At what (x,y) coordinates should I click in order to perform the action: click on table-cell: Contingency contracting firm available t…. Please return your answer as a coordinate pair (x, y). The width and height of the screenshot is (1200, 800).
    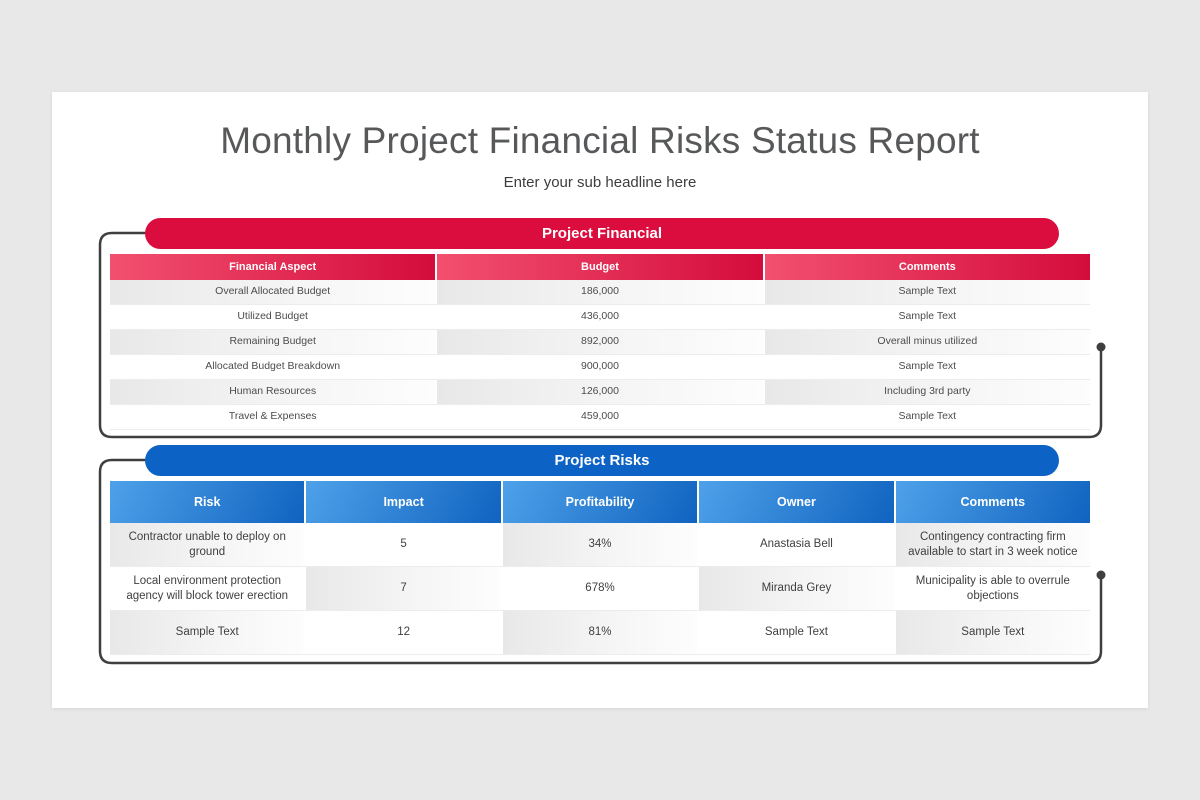
    Looking at the image, I should click on (993, 544).